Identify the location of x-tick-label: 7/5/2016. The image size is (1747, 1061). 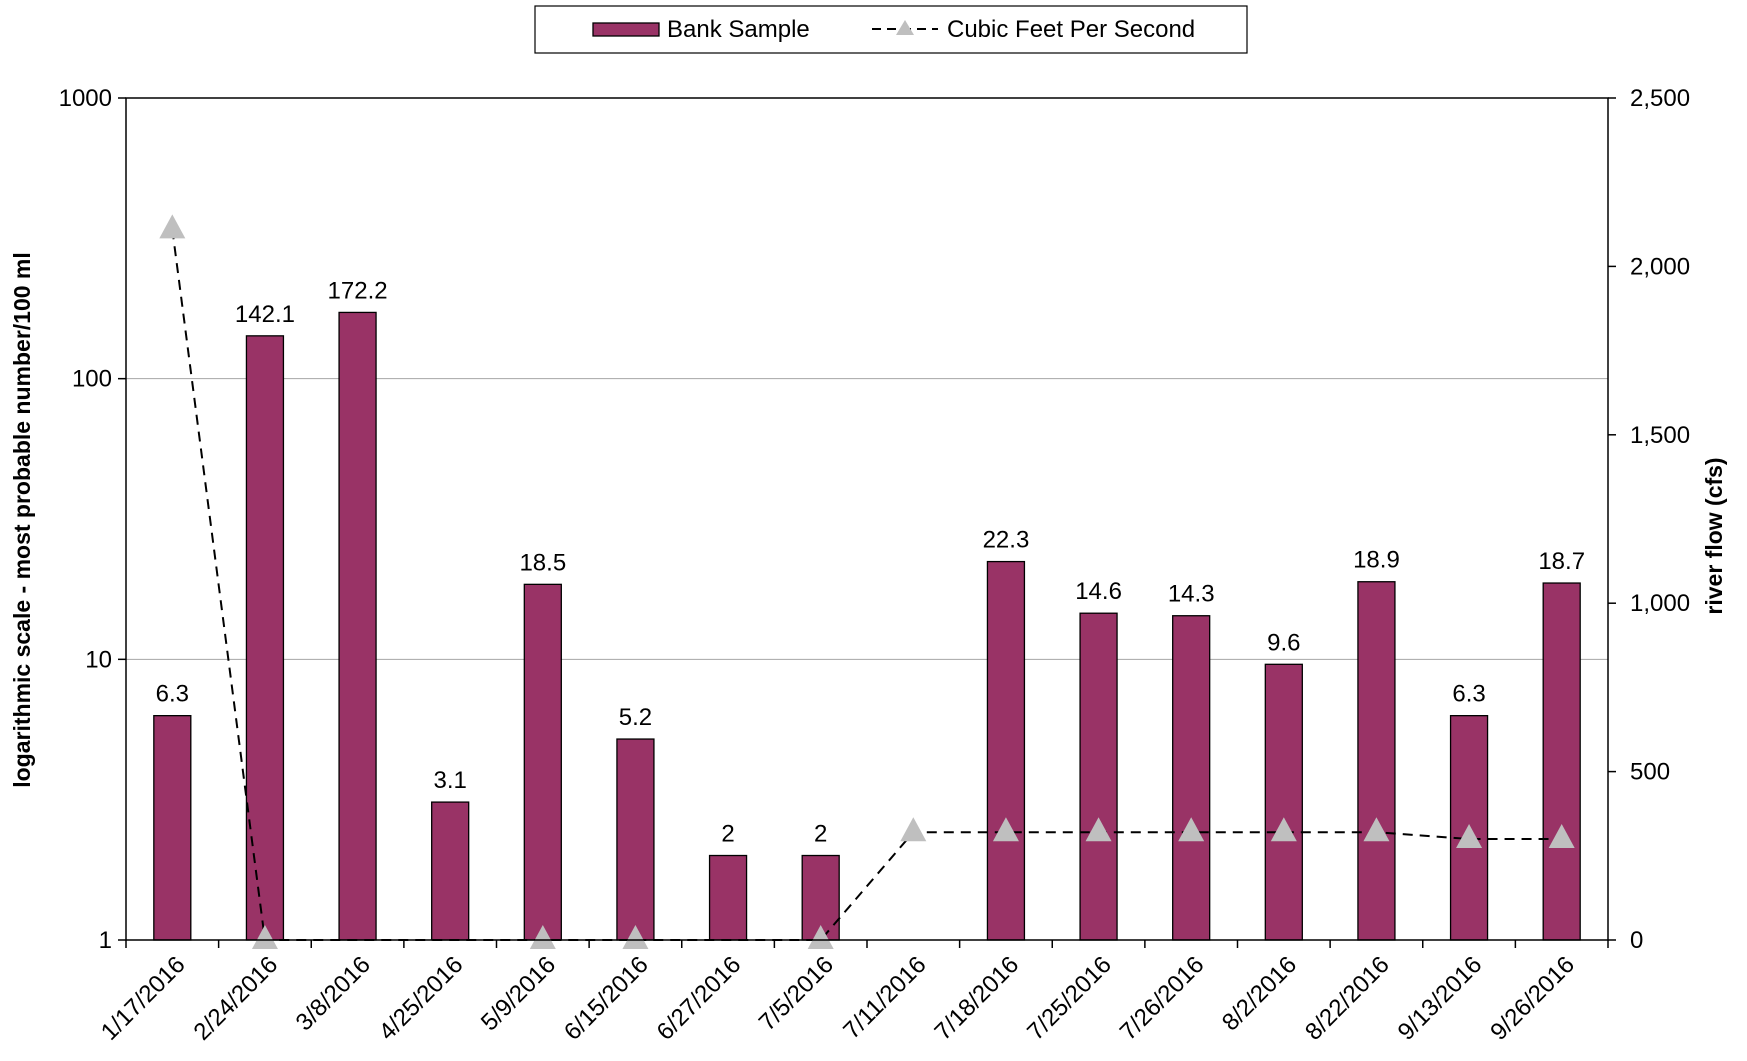
(796, 993).